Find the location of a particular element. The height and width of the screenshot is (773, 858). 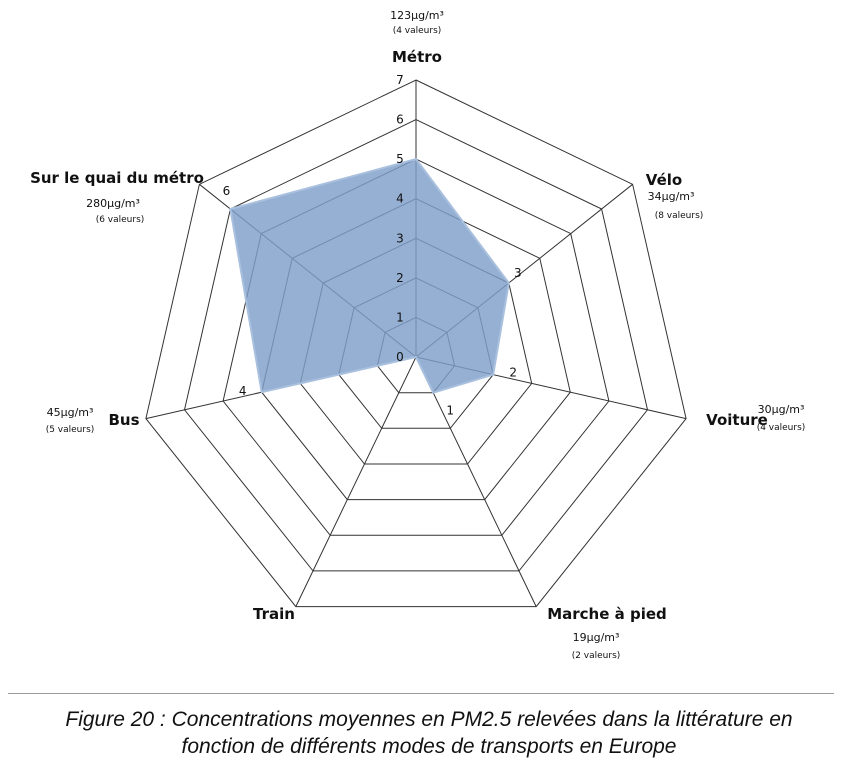

axis-concentration-4: 19µg/m³ is located at coordinates (596, 637).